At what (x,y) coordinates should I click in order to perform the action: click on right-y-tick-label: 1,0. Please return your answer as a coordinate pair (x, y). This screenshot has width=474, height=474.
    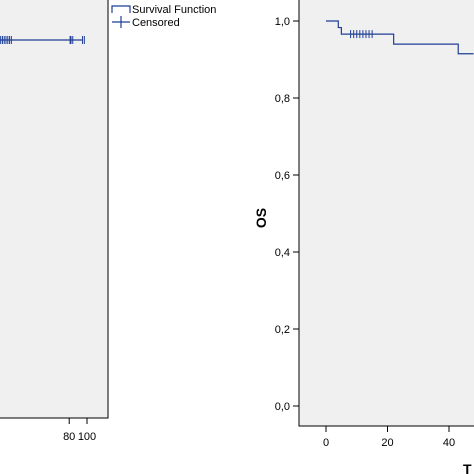
    Looking at the image, I should click on (282, 22).